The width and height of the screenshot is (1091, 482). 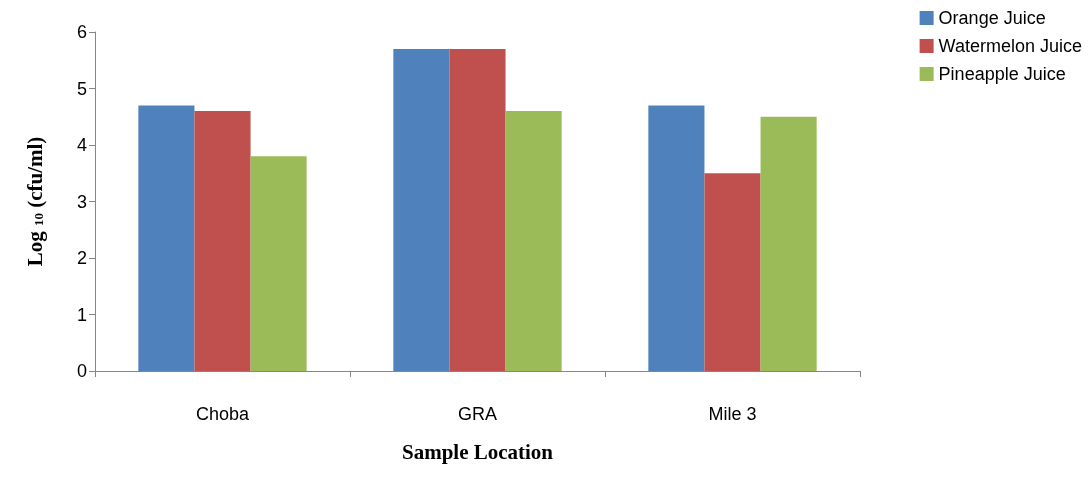 I want to click on y-tick-label: 2, so click(x=81, y=258).